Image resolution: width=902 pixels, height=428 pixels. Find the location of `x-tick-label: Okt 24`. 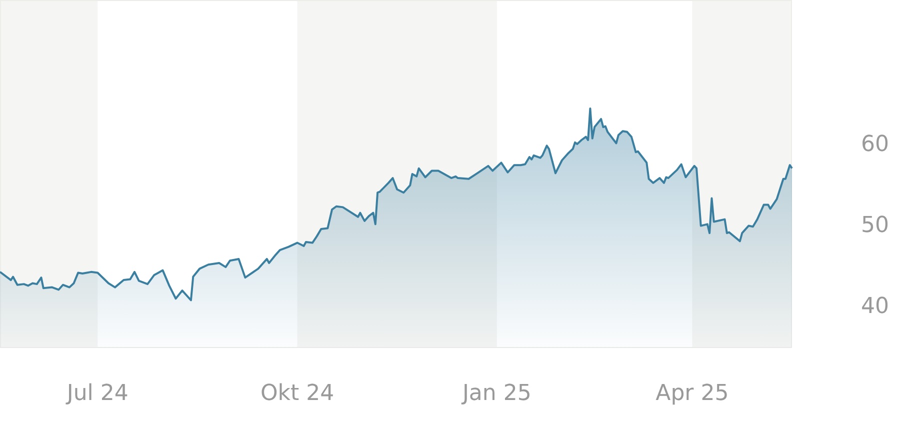

x-tick-label: Okt 24 is located at coordinates (297, 393).